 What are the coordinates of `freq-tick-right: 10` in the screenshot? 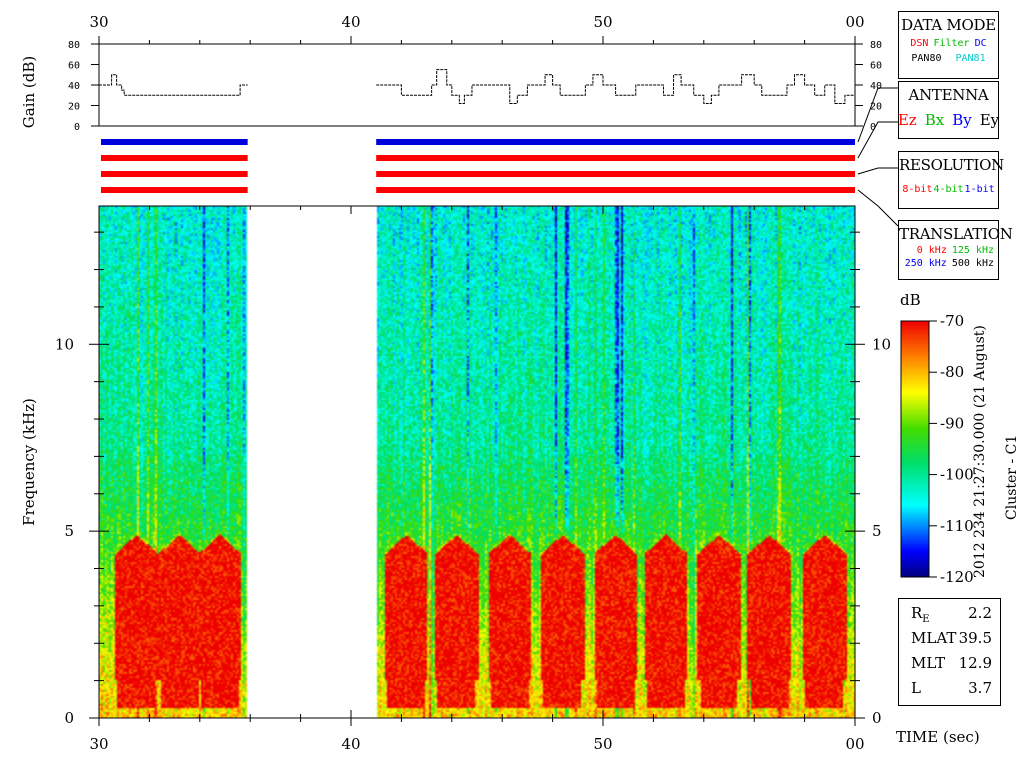 It's located at (881, 344).